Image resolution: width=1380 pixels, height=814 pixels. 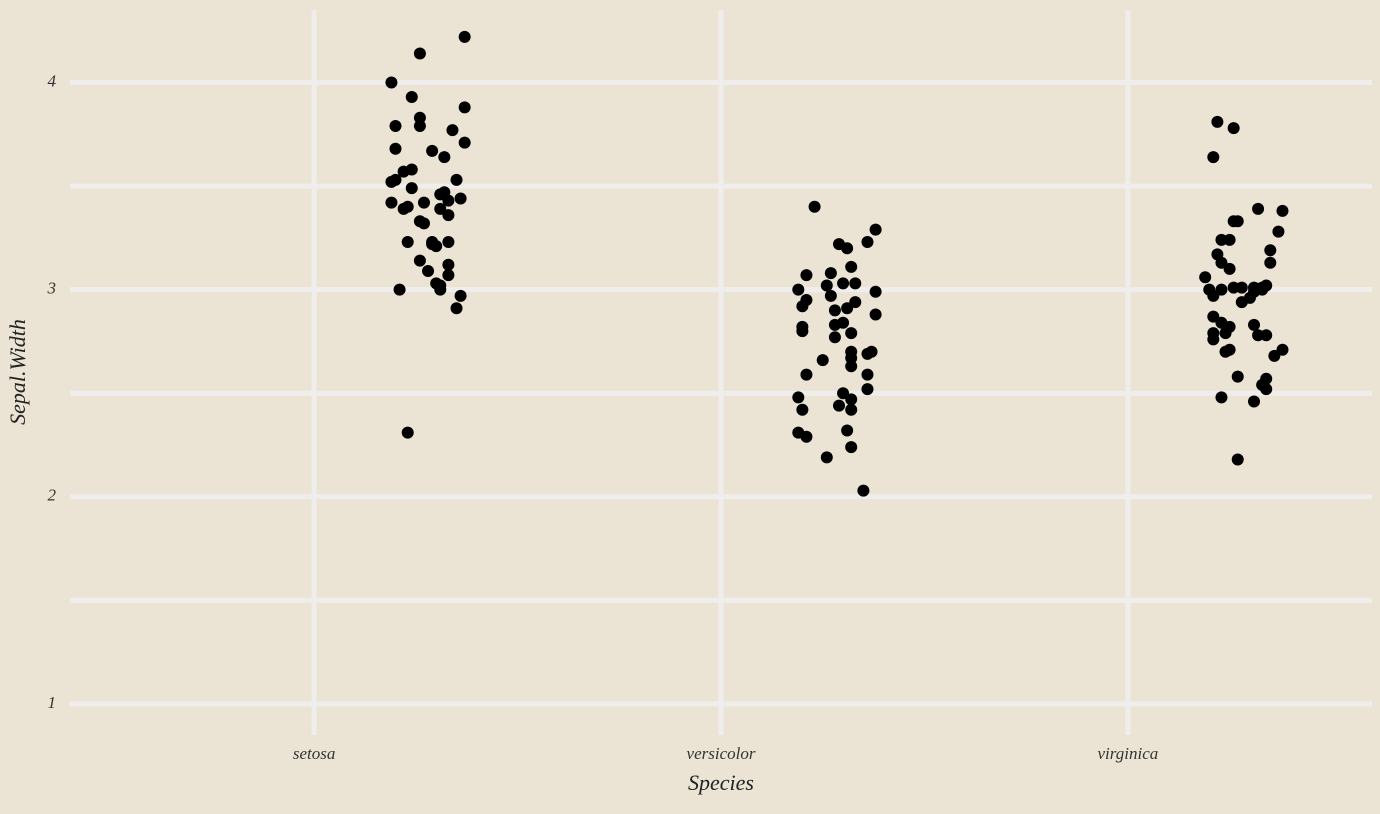 I want to click on x-tick-label: virginica, so click(x=1128, y=753).